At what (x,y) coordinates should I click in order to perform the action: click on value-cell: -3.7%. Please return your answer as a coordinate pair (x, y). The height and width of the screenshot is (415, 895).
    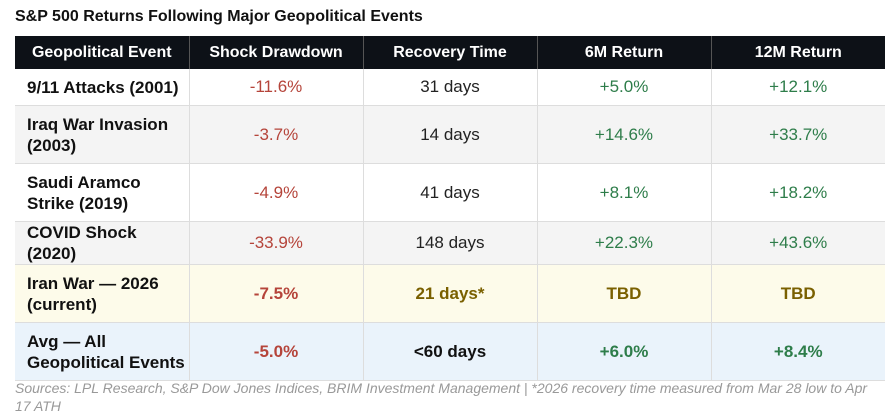
    Looking at the image, I should click on (276, 134).